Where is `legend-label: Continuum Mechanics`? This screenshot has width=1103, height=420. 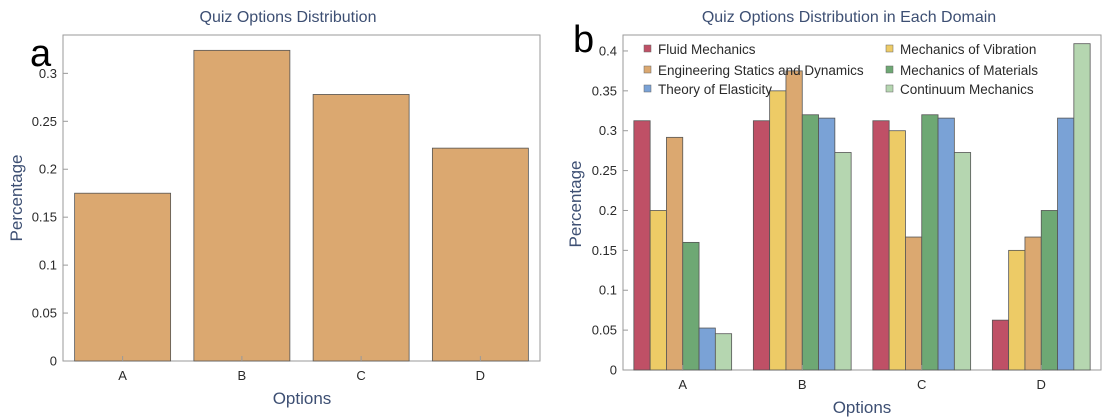 legend-label: Continuum Mechanics is located at coordinates (967, 89).